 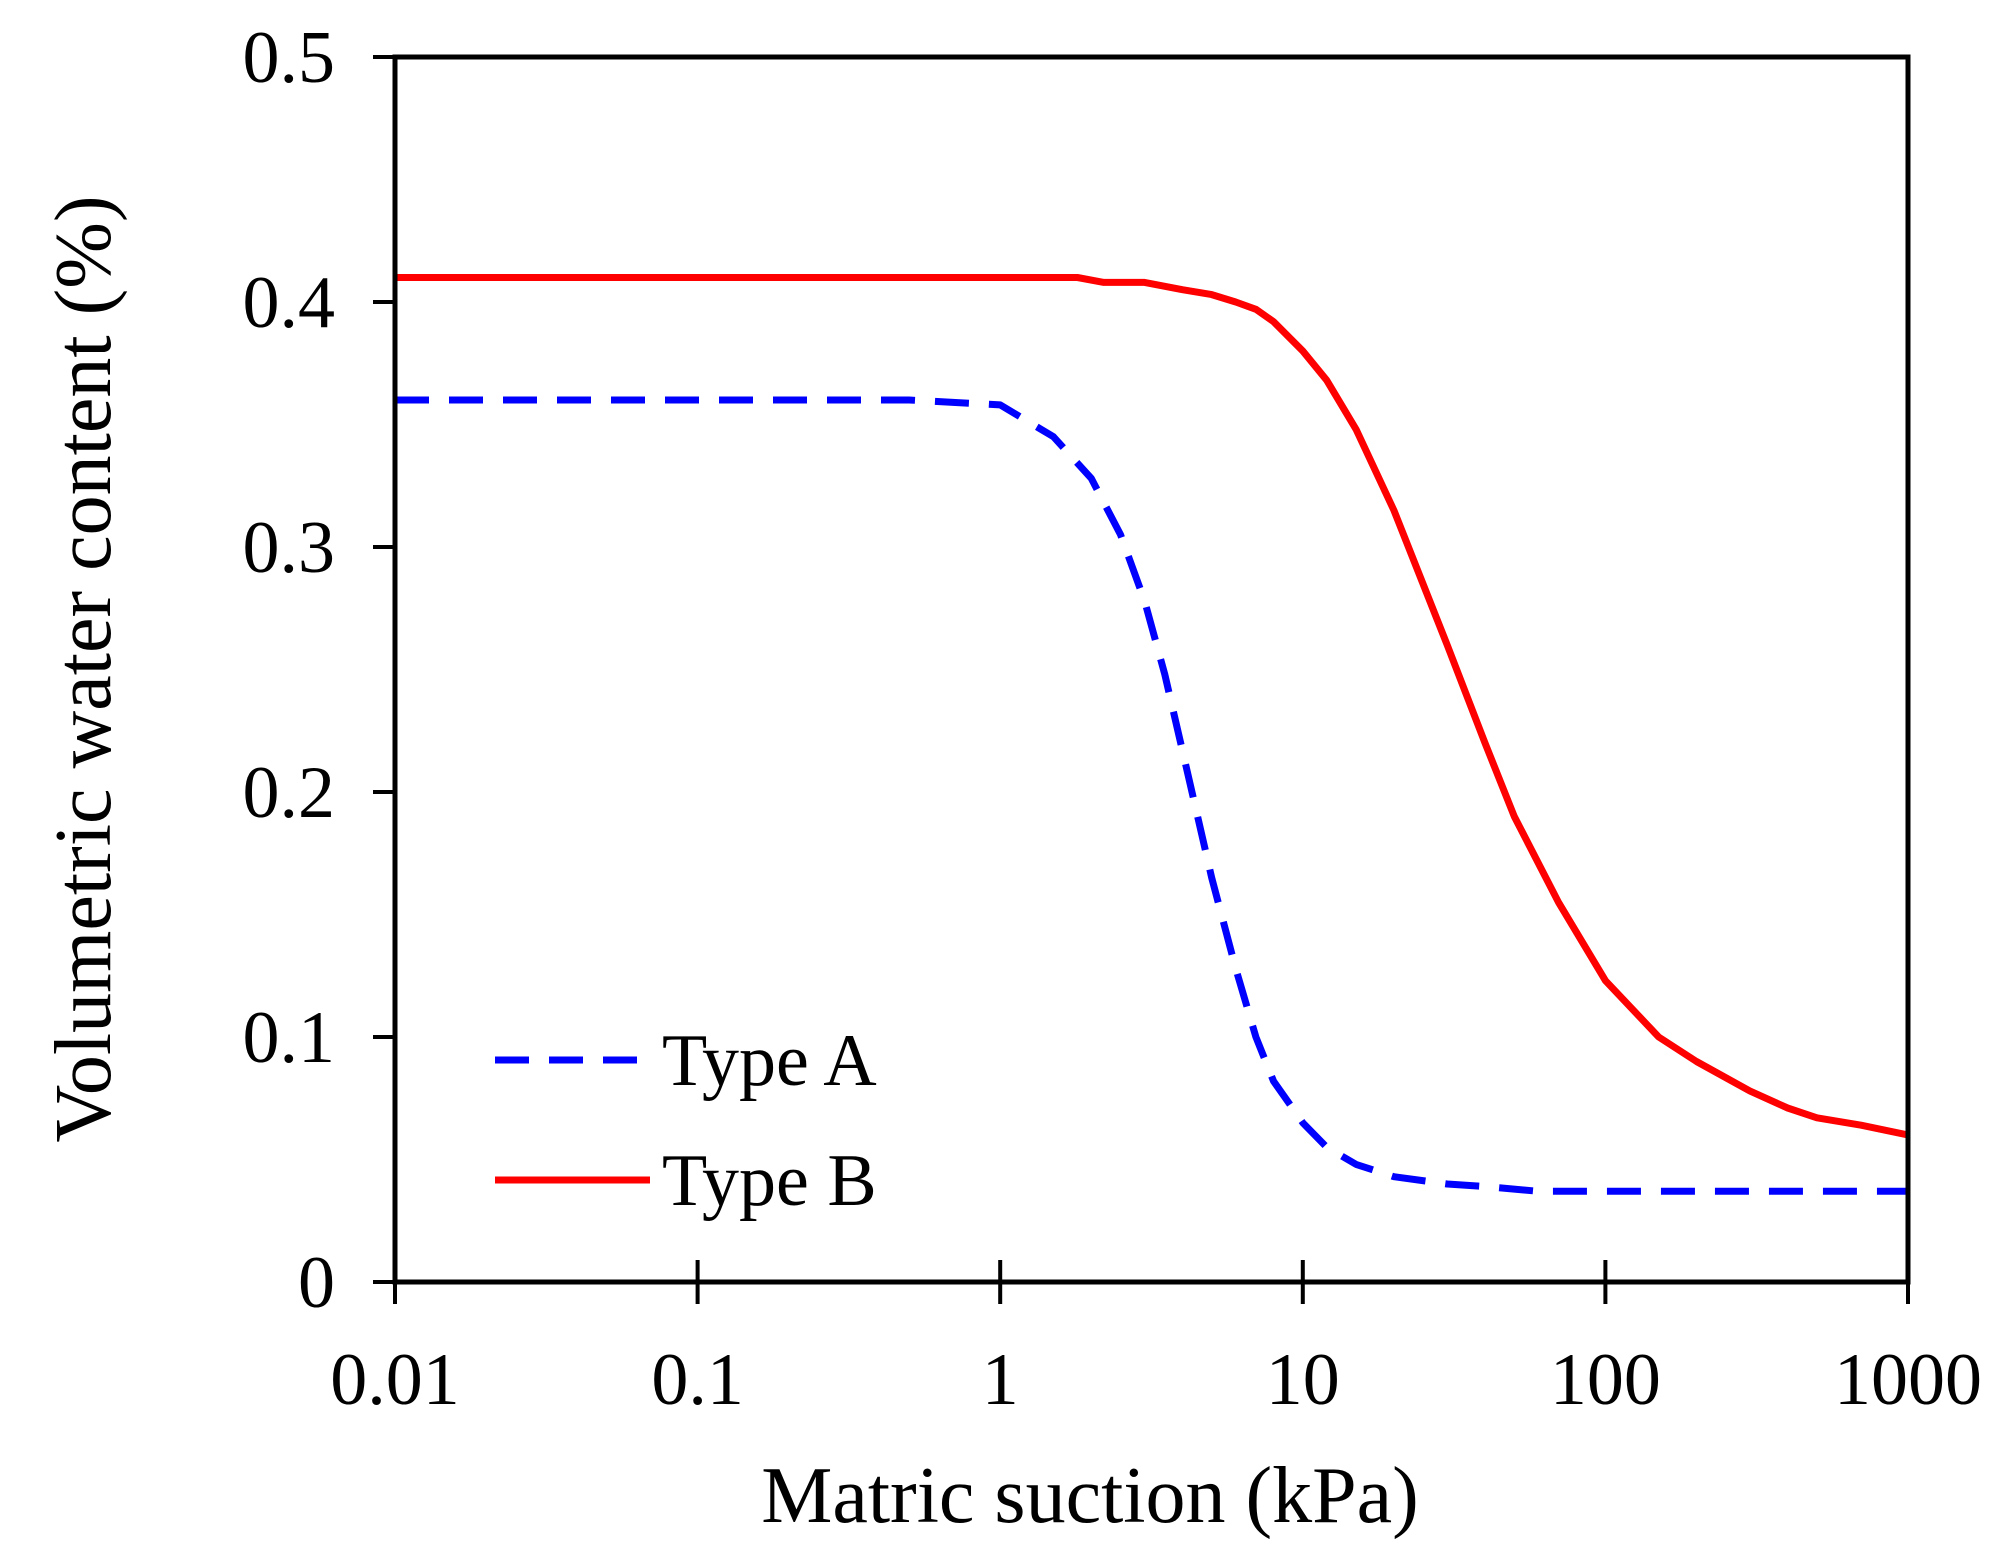 I want to click on y-tick-label: 0.4, so click(x=289, y=303).